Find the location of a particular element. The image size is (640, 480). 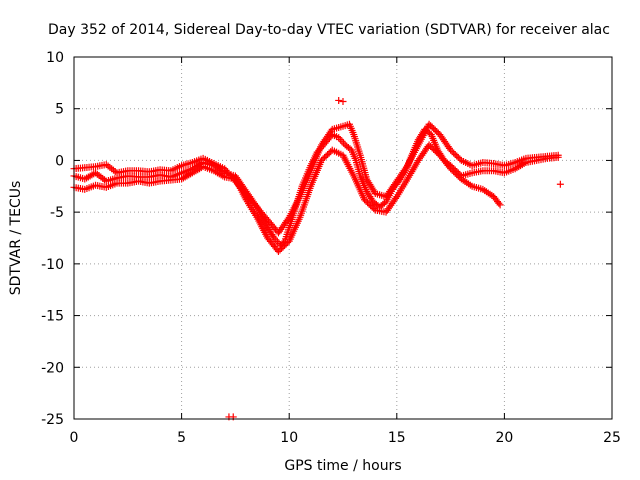

y-tick-label: -5 is located at coordinates (57, 213).